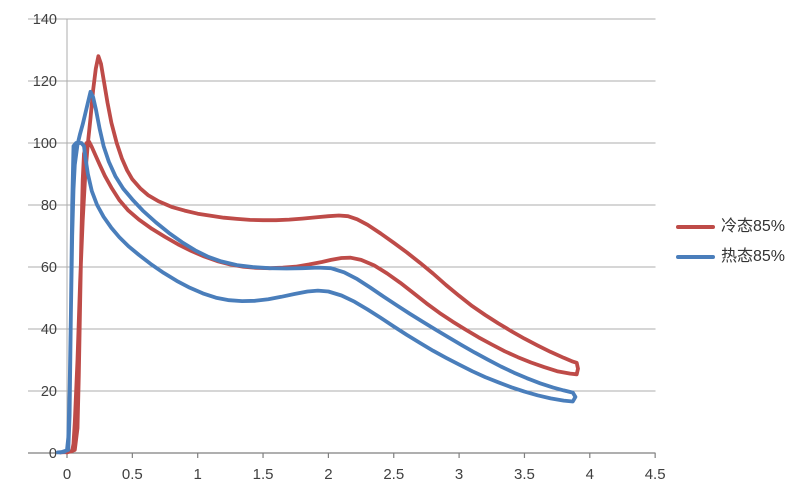 This screenshot has width=799, height=491. I want to click on x-tick-label: 2.5, so click(393, 474).